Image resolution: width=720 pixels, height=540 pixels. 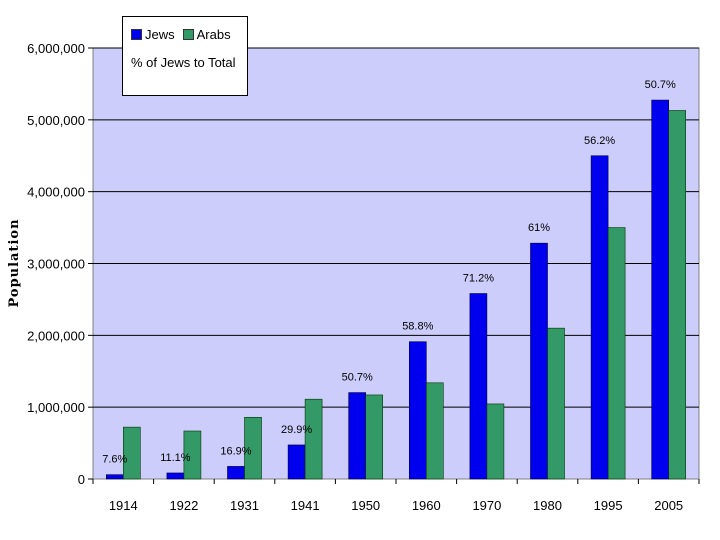 I want to click on y-tick-label: 4,000,000, so click(x=56, y=192).